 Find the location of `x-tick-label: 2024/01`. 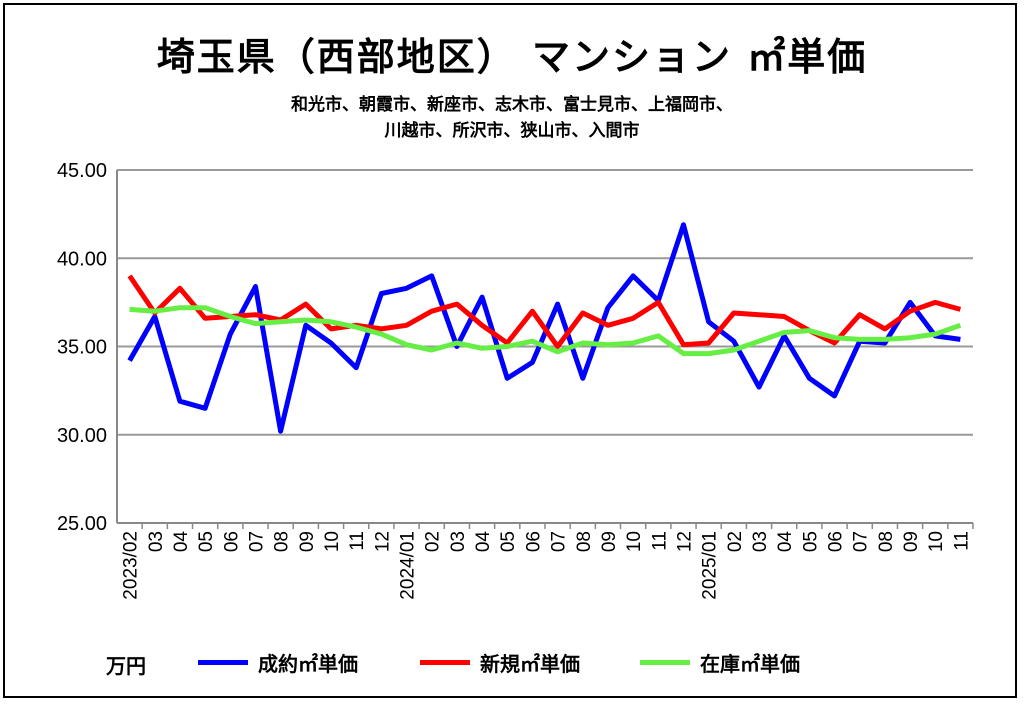

x-tick-label: 2024/01 is located at coordinates (408, 565).